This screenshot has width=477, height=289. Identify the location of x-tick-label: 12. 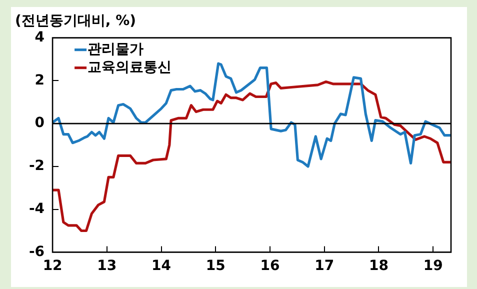
(52, 266).